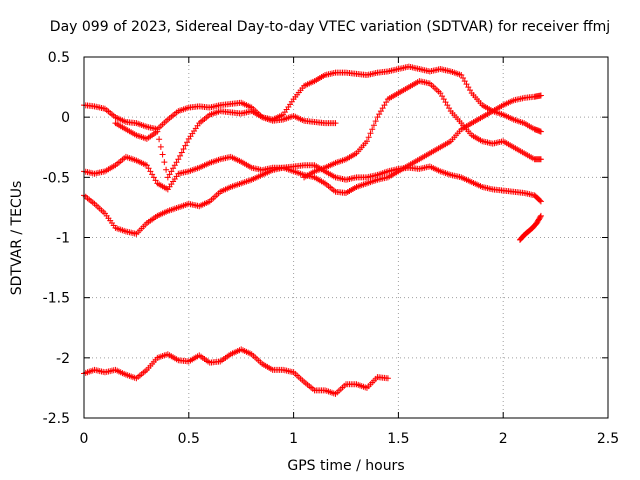 Image resolution: width=640 pixels, height=480 pixels. I want to click on y-tick-label: -0.5, so click(56, 178).